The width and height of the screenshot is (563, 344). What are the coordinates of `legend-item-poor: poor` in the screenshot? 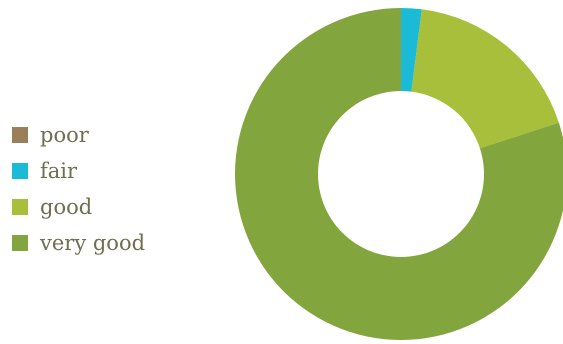 It's located at (78, 135).